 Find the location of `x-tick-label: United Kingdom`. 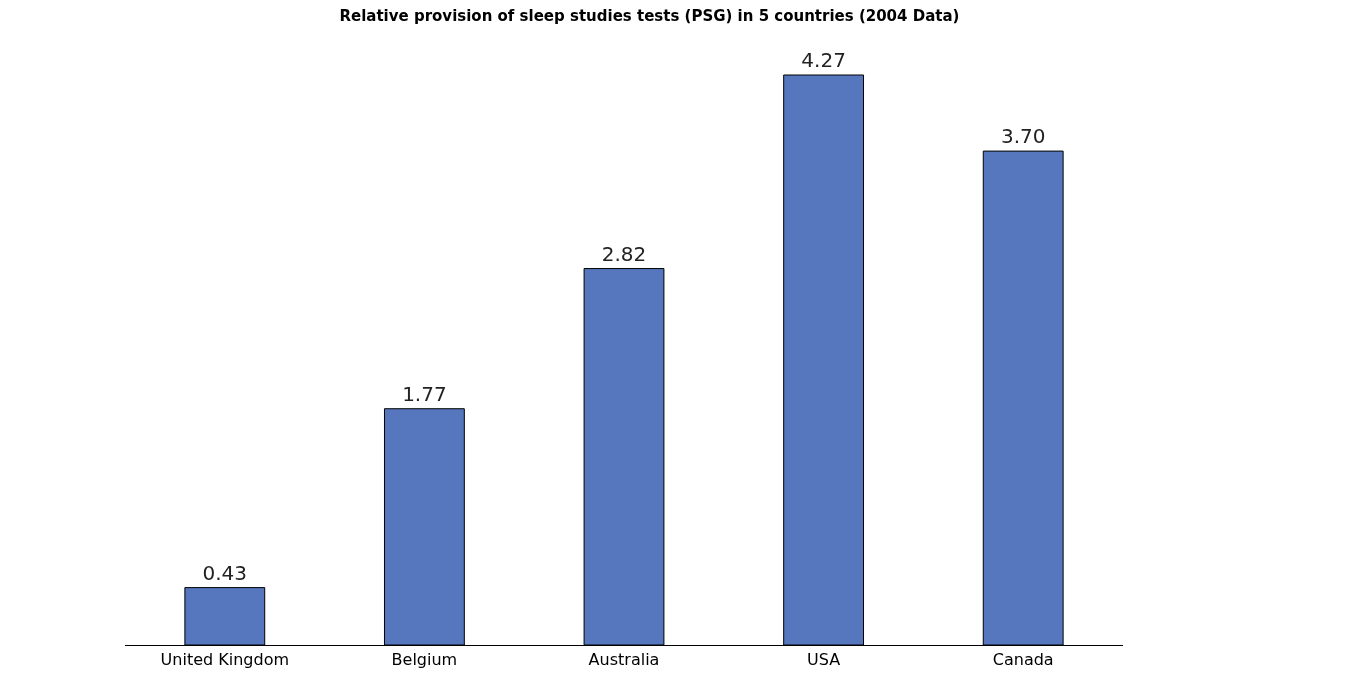

x-tick-label: United Kingdom is located at coordinates (225, 660).